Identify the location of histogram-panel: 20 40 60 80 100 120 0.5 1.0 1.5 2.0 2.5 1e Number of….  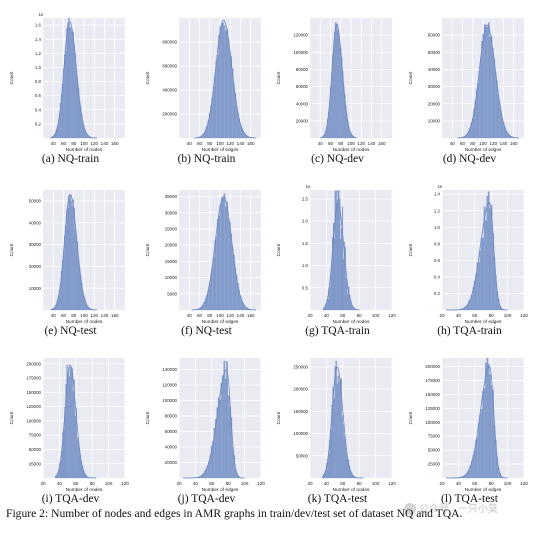
(337, 260).